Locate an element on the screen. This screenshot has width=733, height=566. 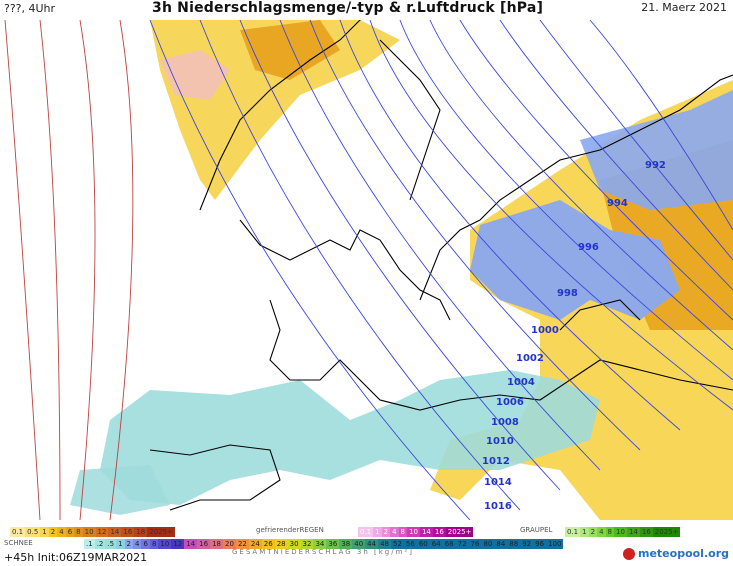
legend-swatch: 22 is located at coordinates (242, 544).